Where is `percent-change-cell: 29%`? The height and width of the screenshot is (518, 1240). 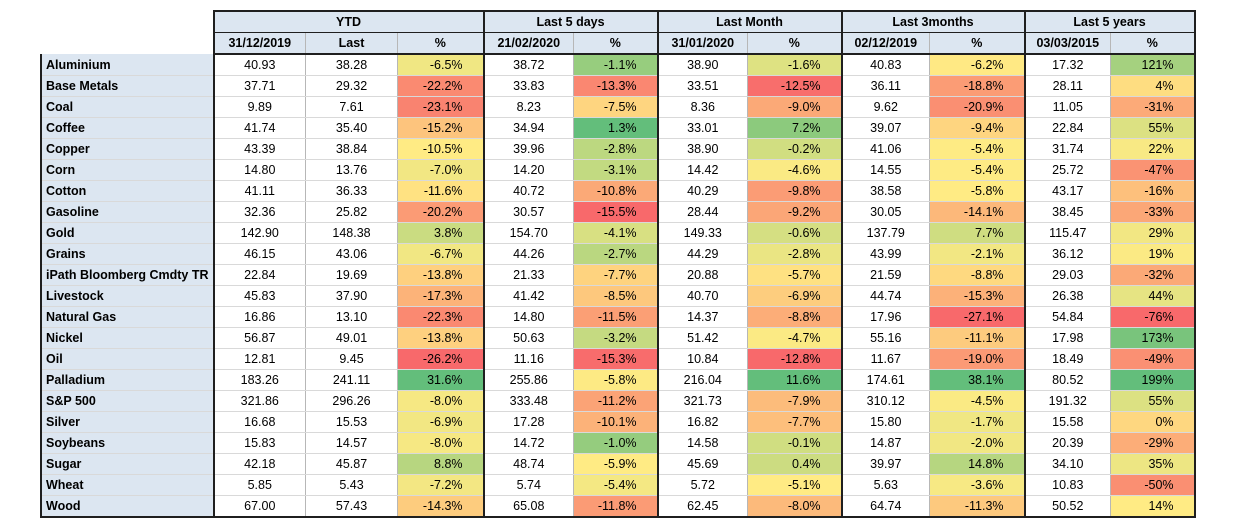
percent-change-cell: 29% is located at coordinates (1153, 233).